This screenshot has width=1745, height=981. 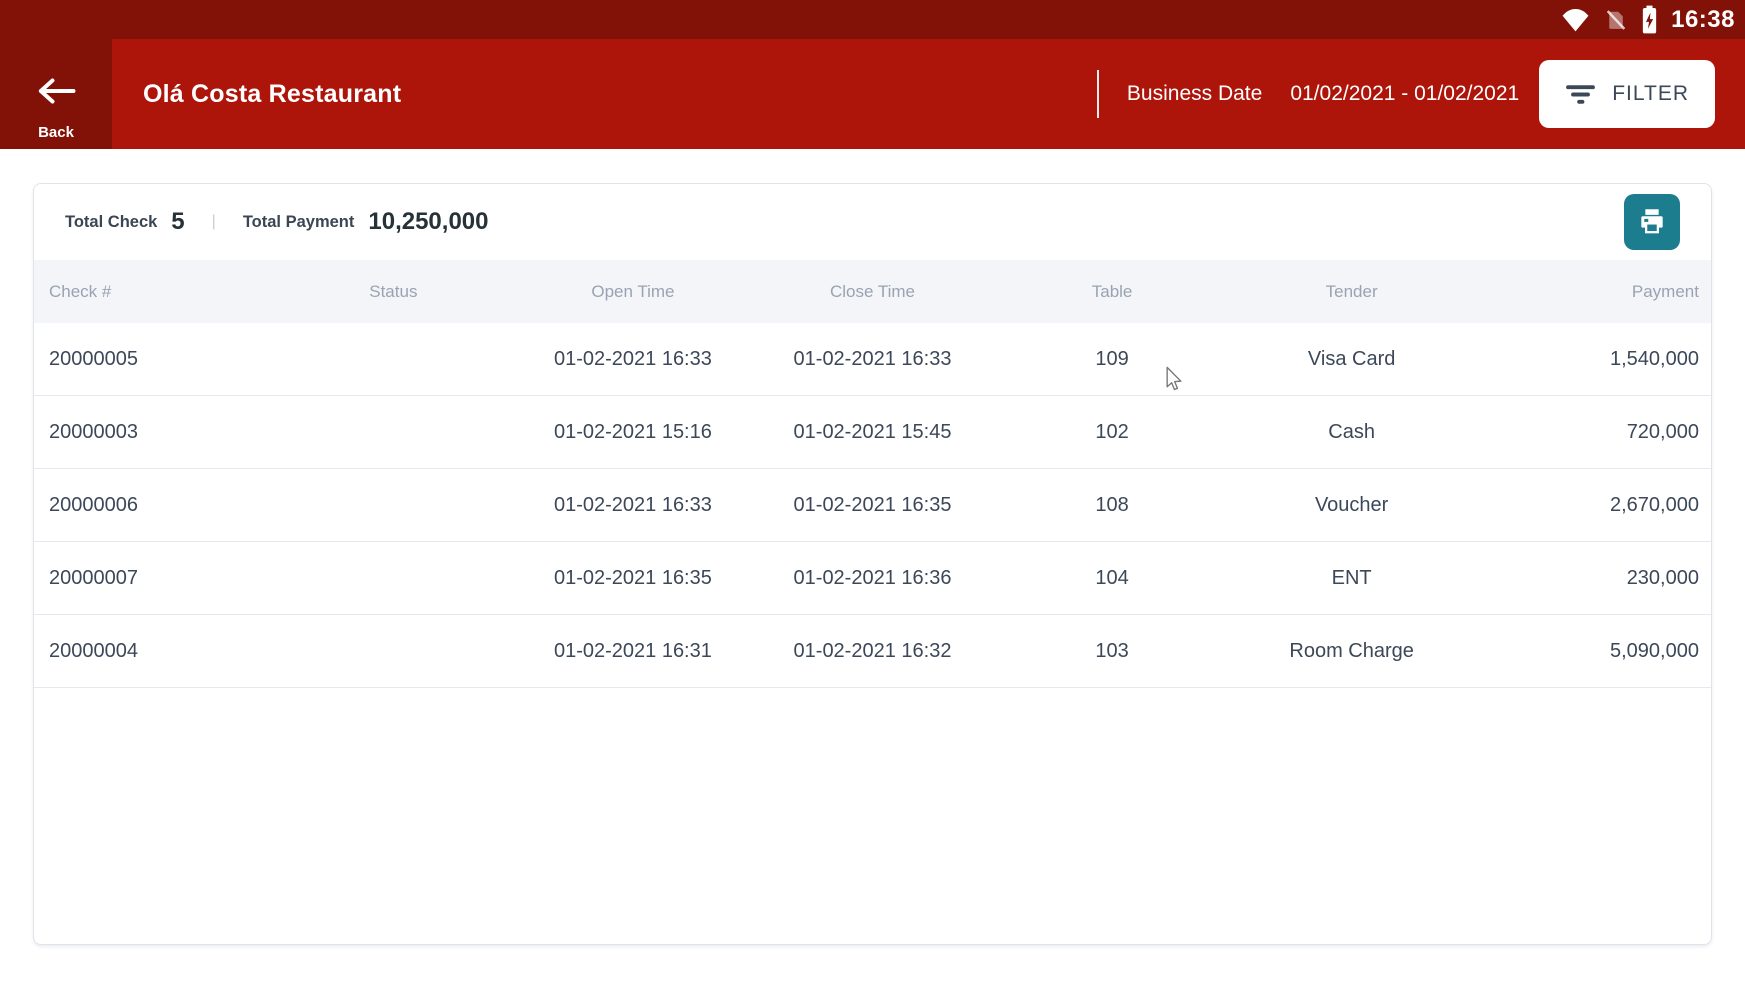 What do you see at coordinates (1703, 19) in the screenshot?
I see `clock: 16:38` at bounding box center [1703, 19].